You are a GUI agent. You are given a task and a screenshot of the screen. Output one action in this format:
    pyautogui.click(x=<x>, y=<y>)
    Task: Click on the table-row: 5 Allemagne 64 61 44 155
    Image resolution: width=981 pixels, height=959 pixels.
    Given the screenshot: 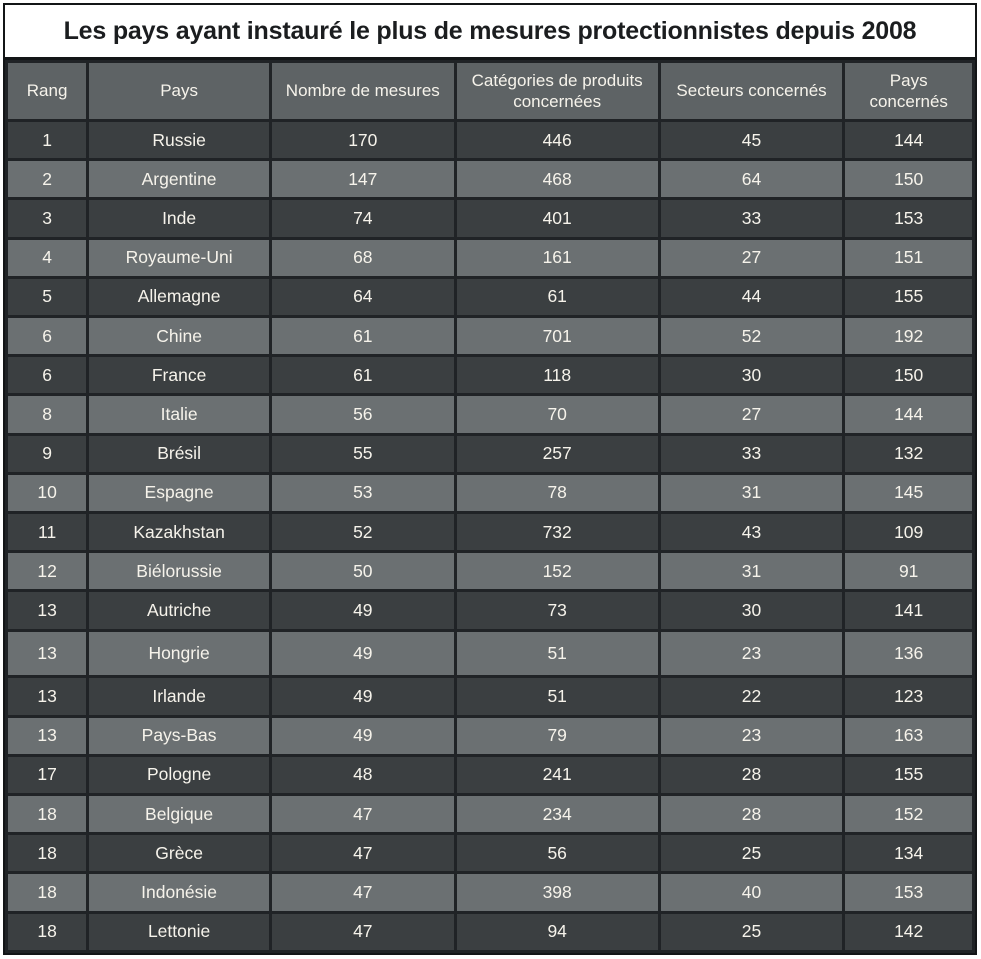 What is the action you would take?
    pyautogui.click(x=489, y=297)
    